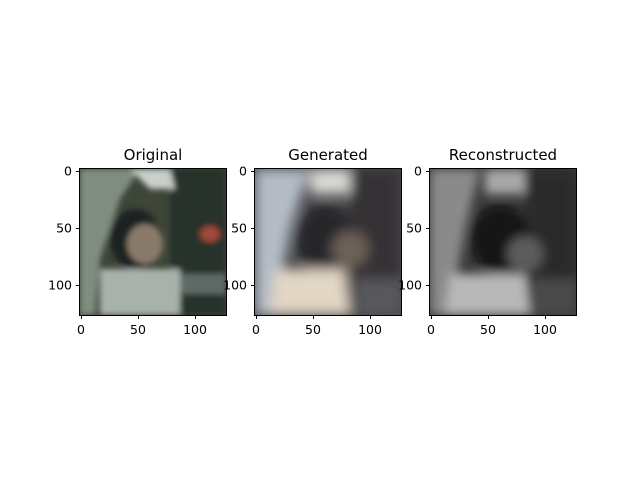  I want to click on panel-title: Reconstructed, so click(503, 155).